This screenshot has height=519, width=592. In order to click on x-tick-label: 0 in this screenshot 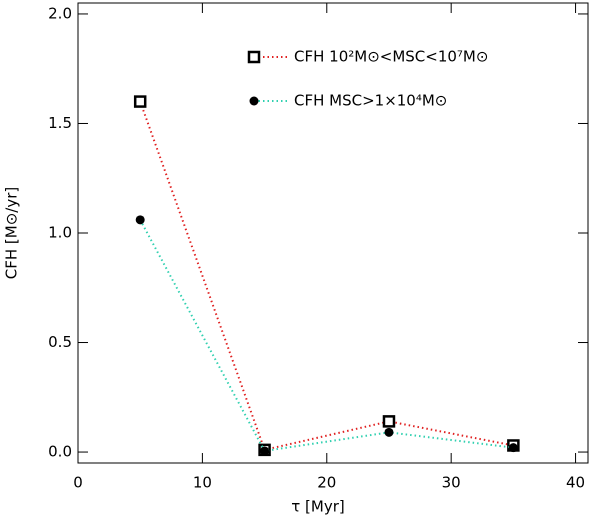, I will do `click(78, 483)`.